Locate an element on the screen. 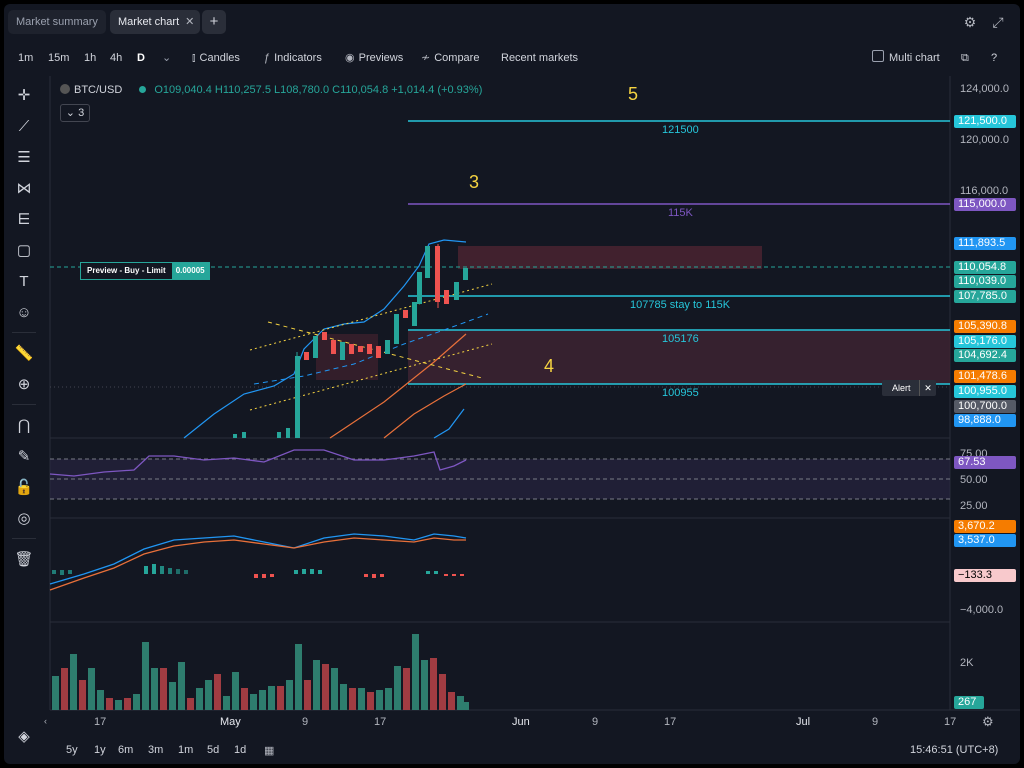 The image size is (1024, 768). camera-icon: ⧉ is located at coordinates (965, 58).